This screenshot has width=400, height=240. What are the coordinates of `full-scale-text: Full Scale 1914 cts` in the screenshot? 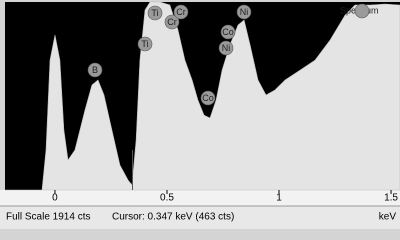 It's located at (48, 217).